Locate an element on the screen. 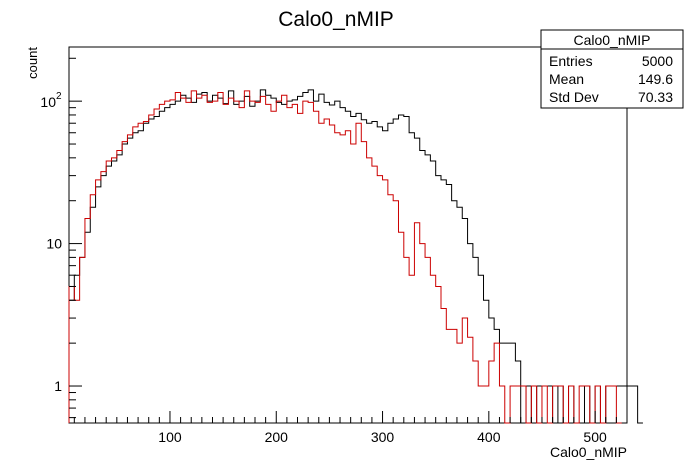  stats-label-stddev: Std Dev is located at coordinates (574, 97).